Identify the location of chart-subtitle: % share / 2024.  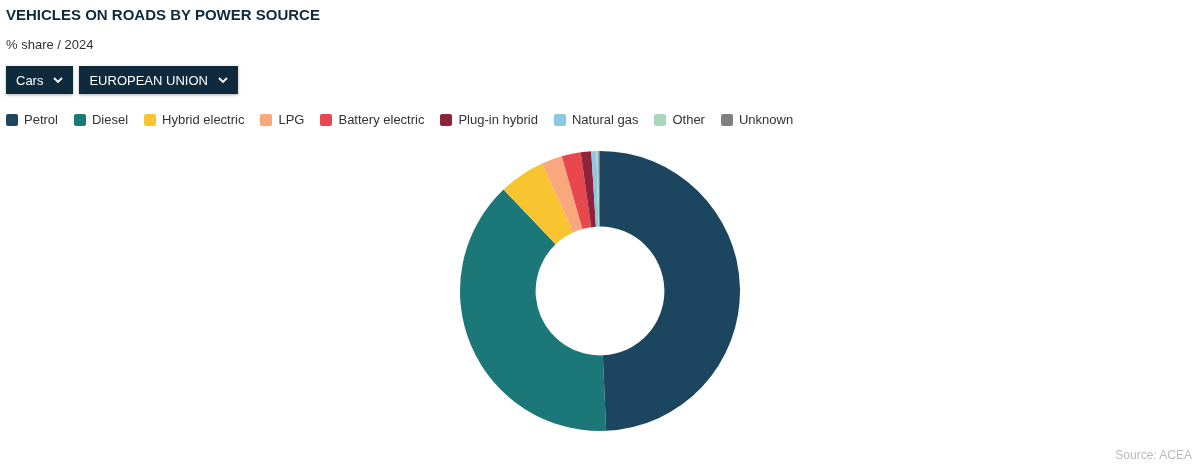
(50, 44).